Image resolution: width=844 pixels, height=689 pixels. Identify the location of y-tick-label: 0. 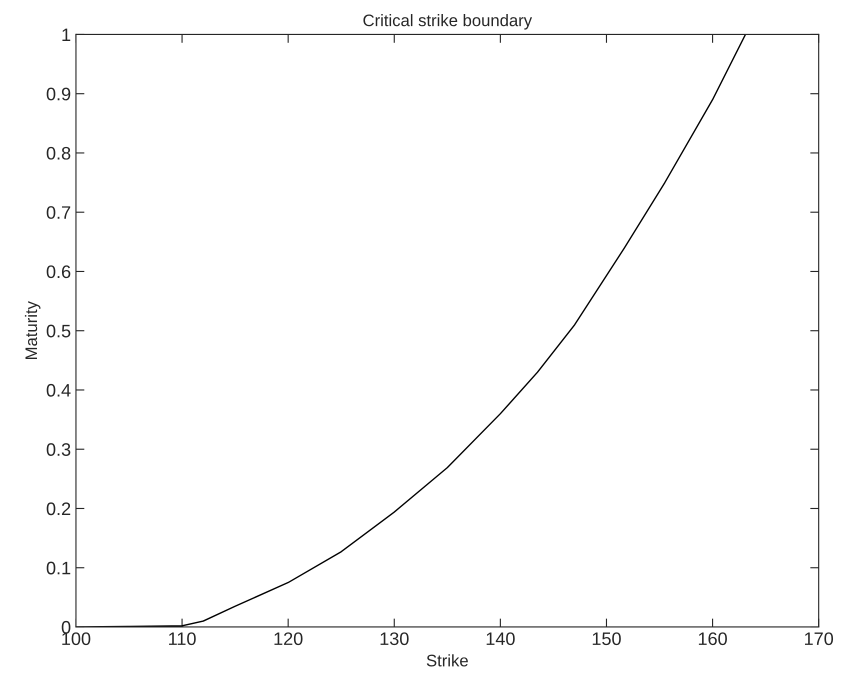
(66, 627).